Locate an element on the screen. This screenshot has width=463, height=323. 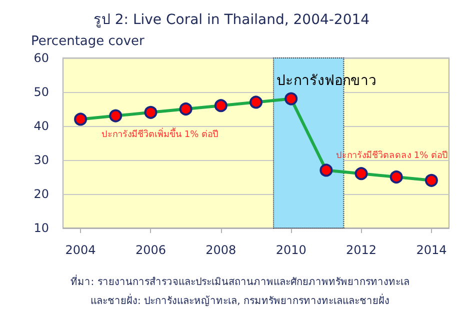
y-tick-label: 60 is located at coordinates (41, 58).